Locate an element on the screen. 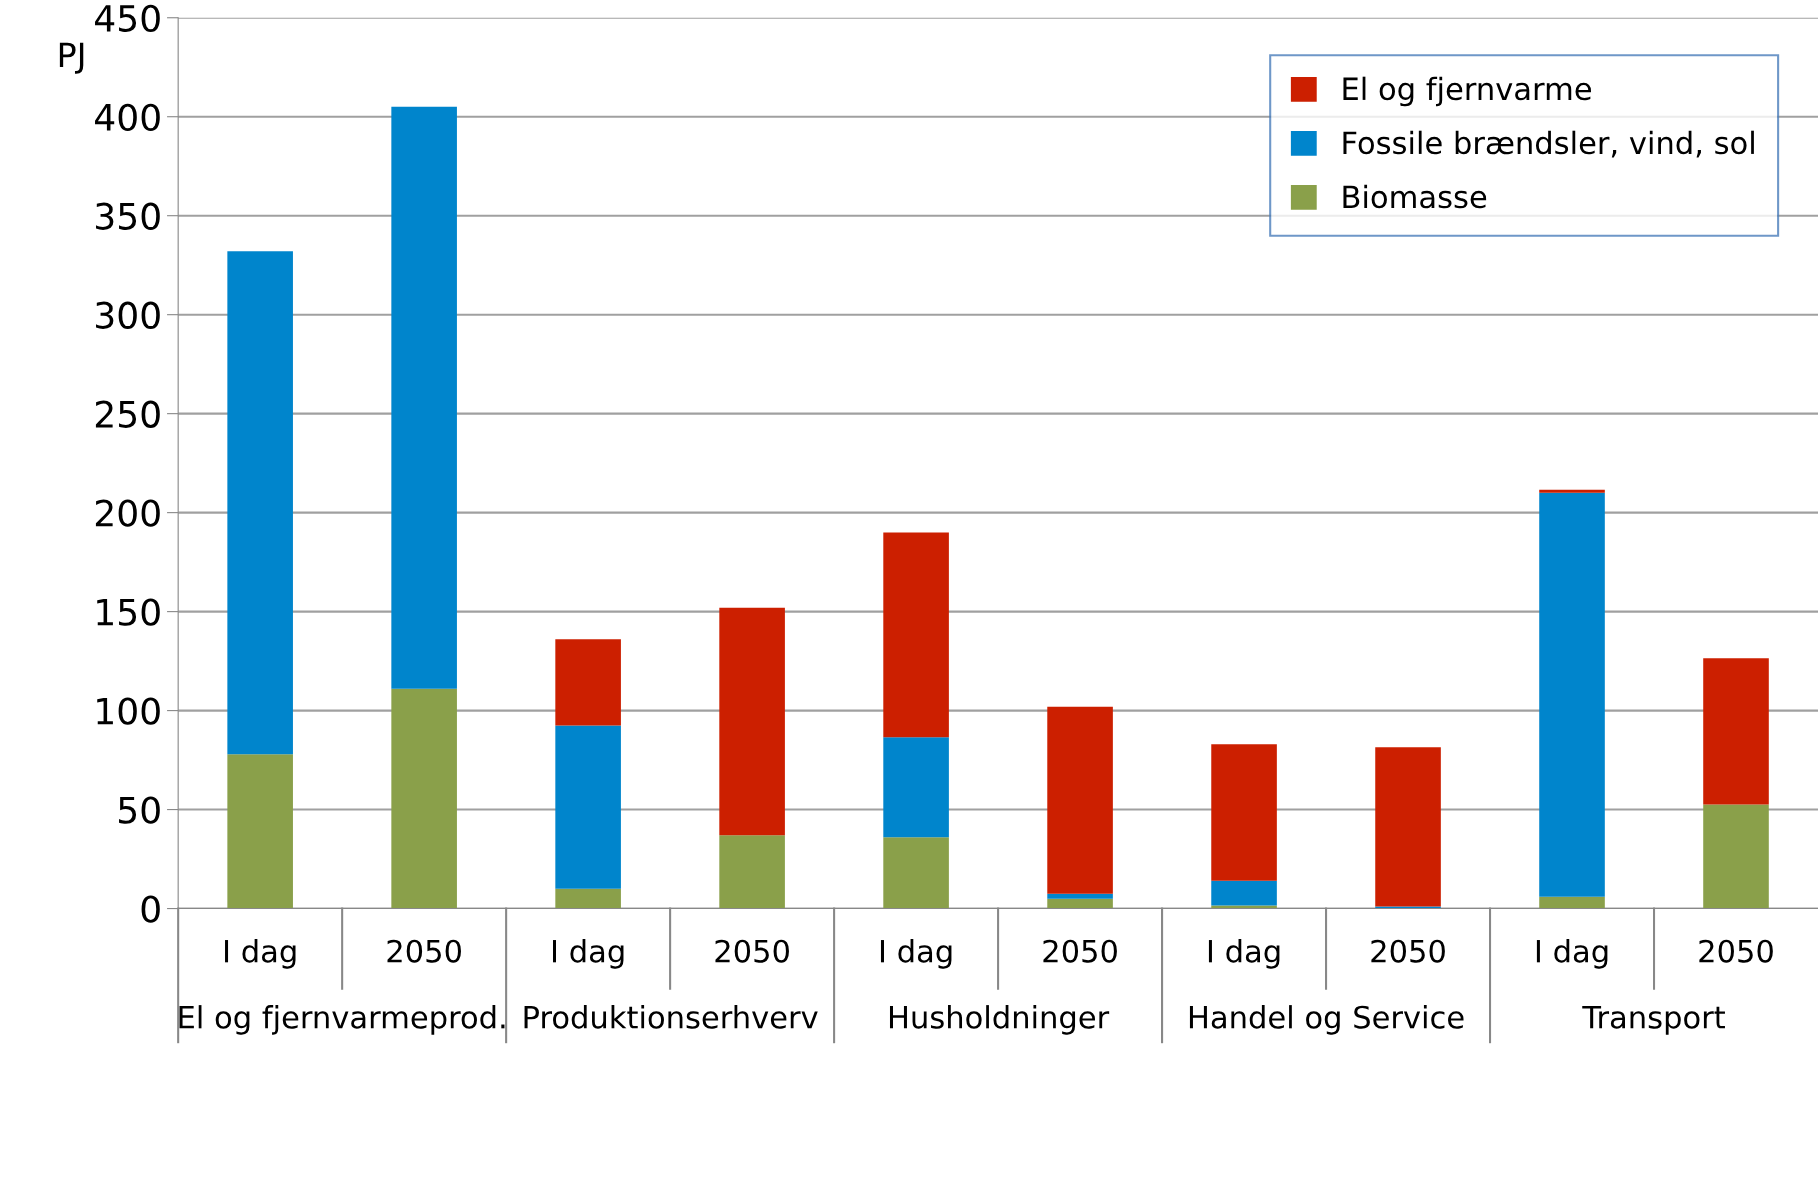  y-tick-label: 50 is located at coordinates (139, 810).